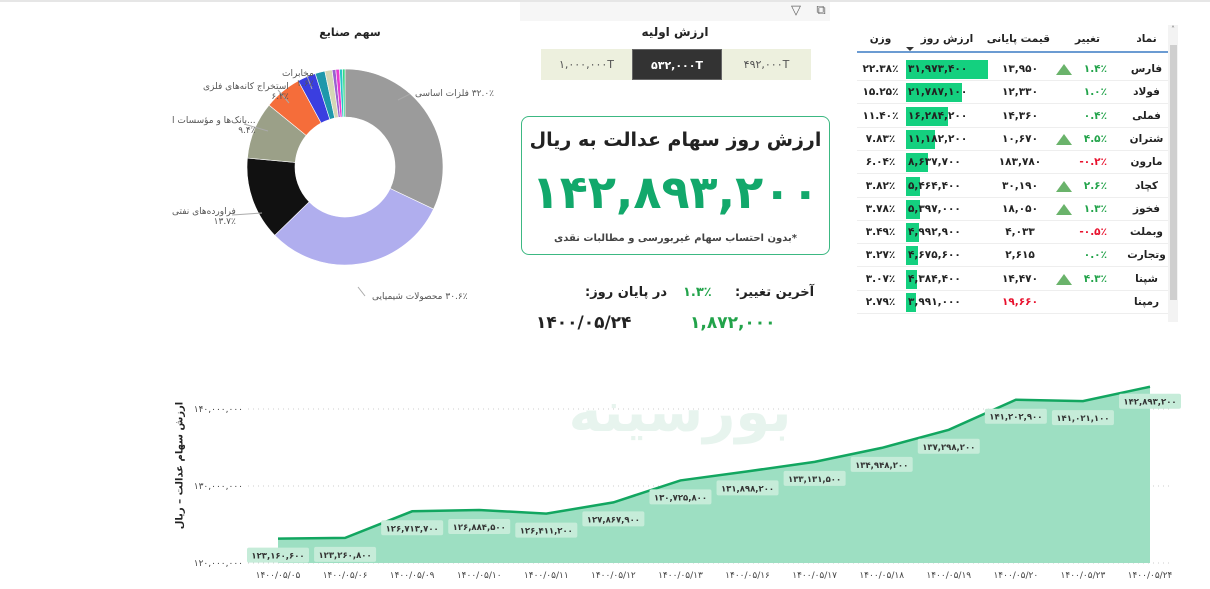 The height and width of the screenshot is (589, 1210). What do you see at coordinates (880, 39) in the screenshot?
I see `header-weight: وزن` at bounding box center [880, 39].